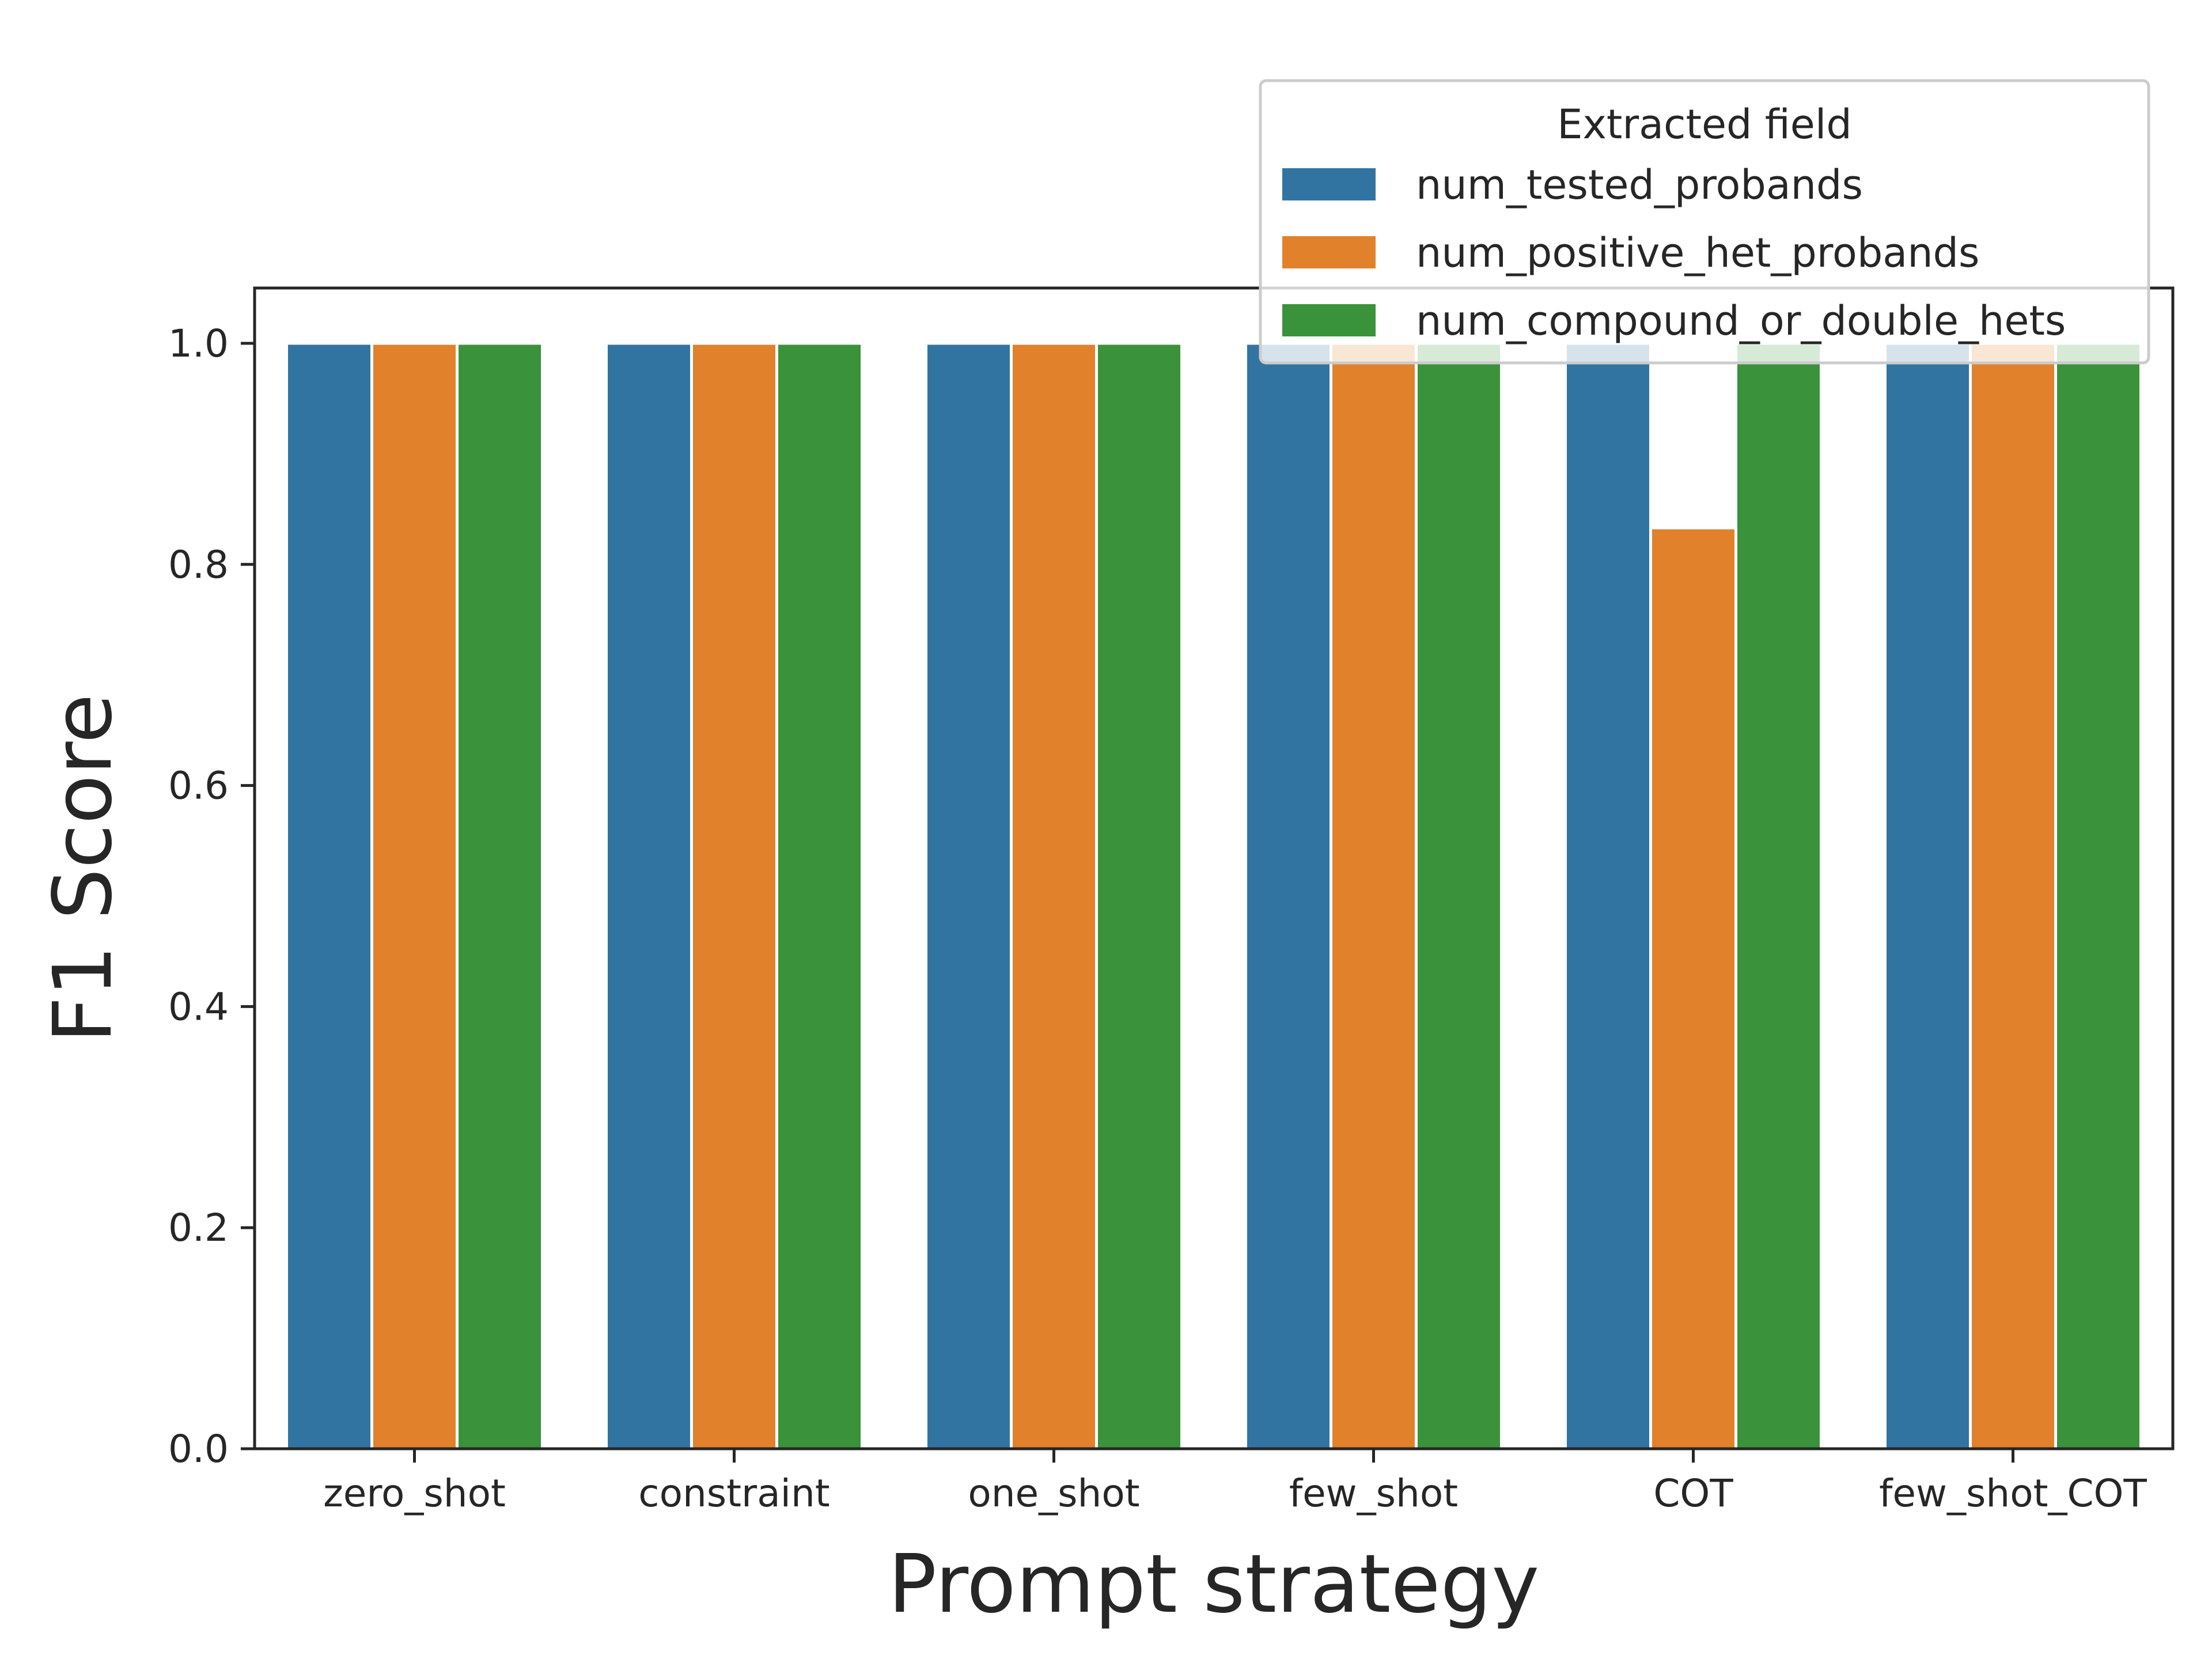 This screenshot has height=1659, width=2212. Describe the element at coordinates (83, 868) in the screenshot. I see `y-axis-title: F1 Score` at that location.